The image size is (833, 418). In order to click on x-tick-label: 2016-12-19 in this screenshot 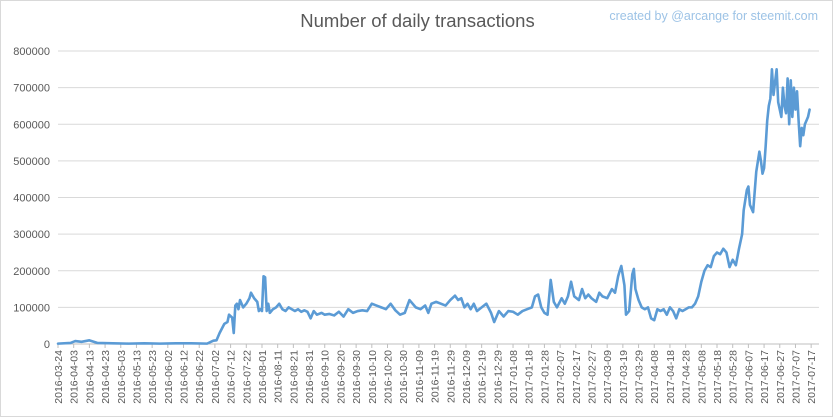, I will do `click(483, 377)`.